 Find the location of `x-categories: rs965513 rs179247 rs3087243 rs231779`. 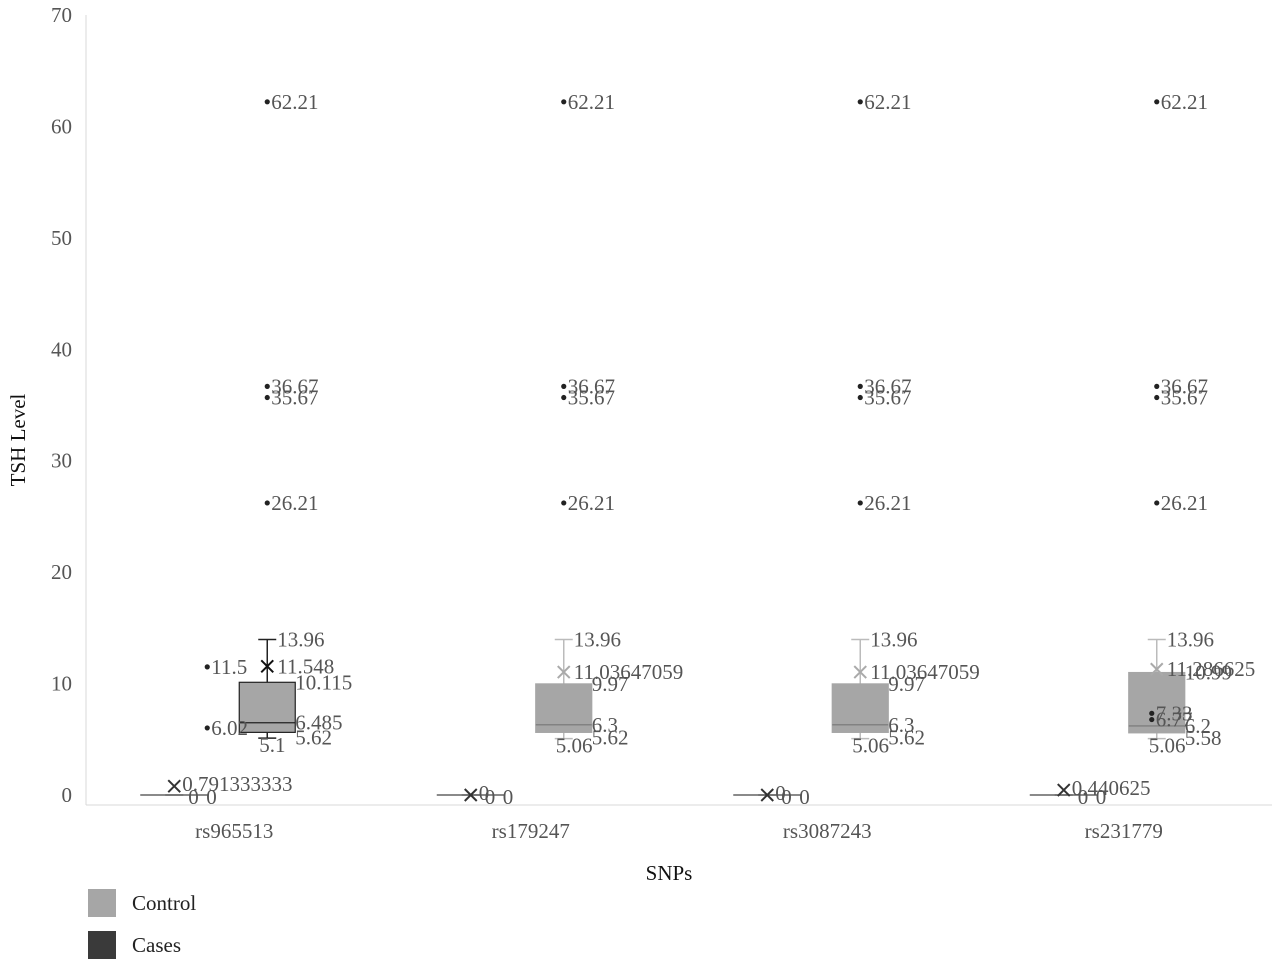

x-categories: rs965513 rs179247 rs3087243 rs231779 is located at coordinates (679, 831).